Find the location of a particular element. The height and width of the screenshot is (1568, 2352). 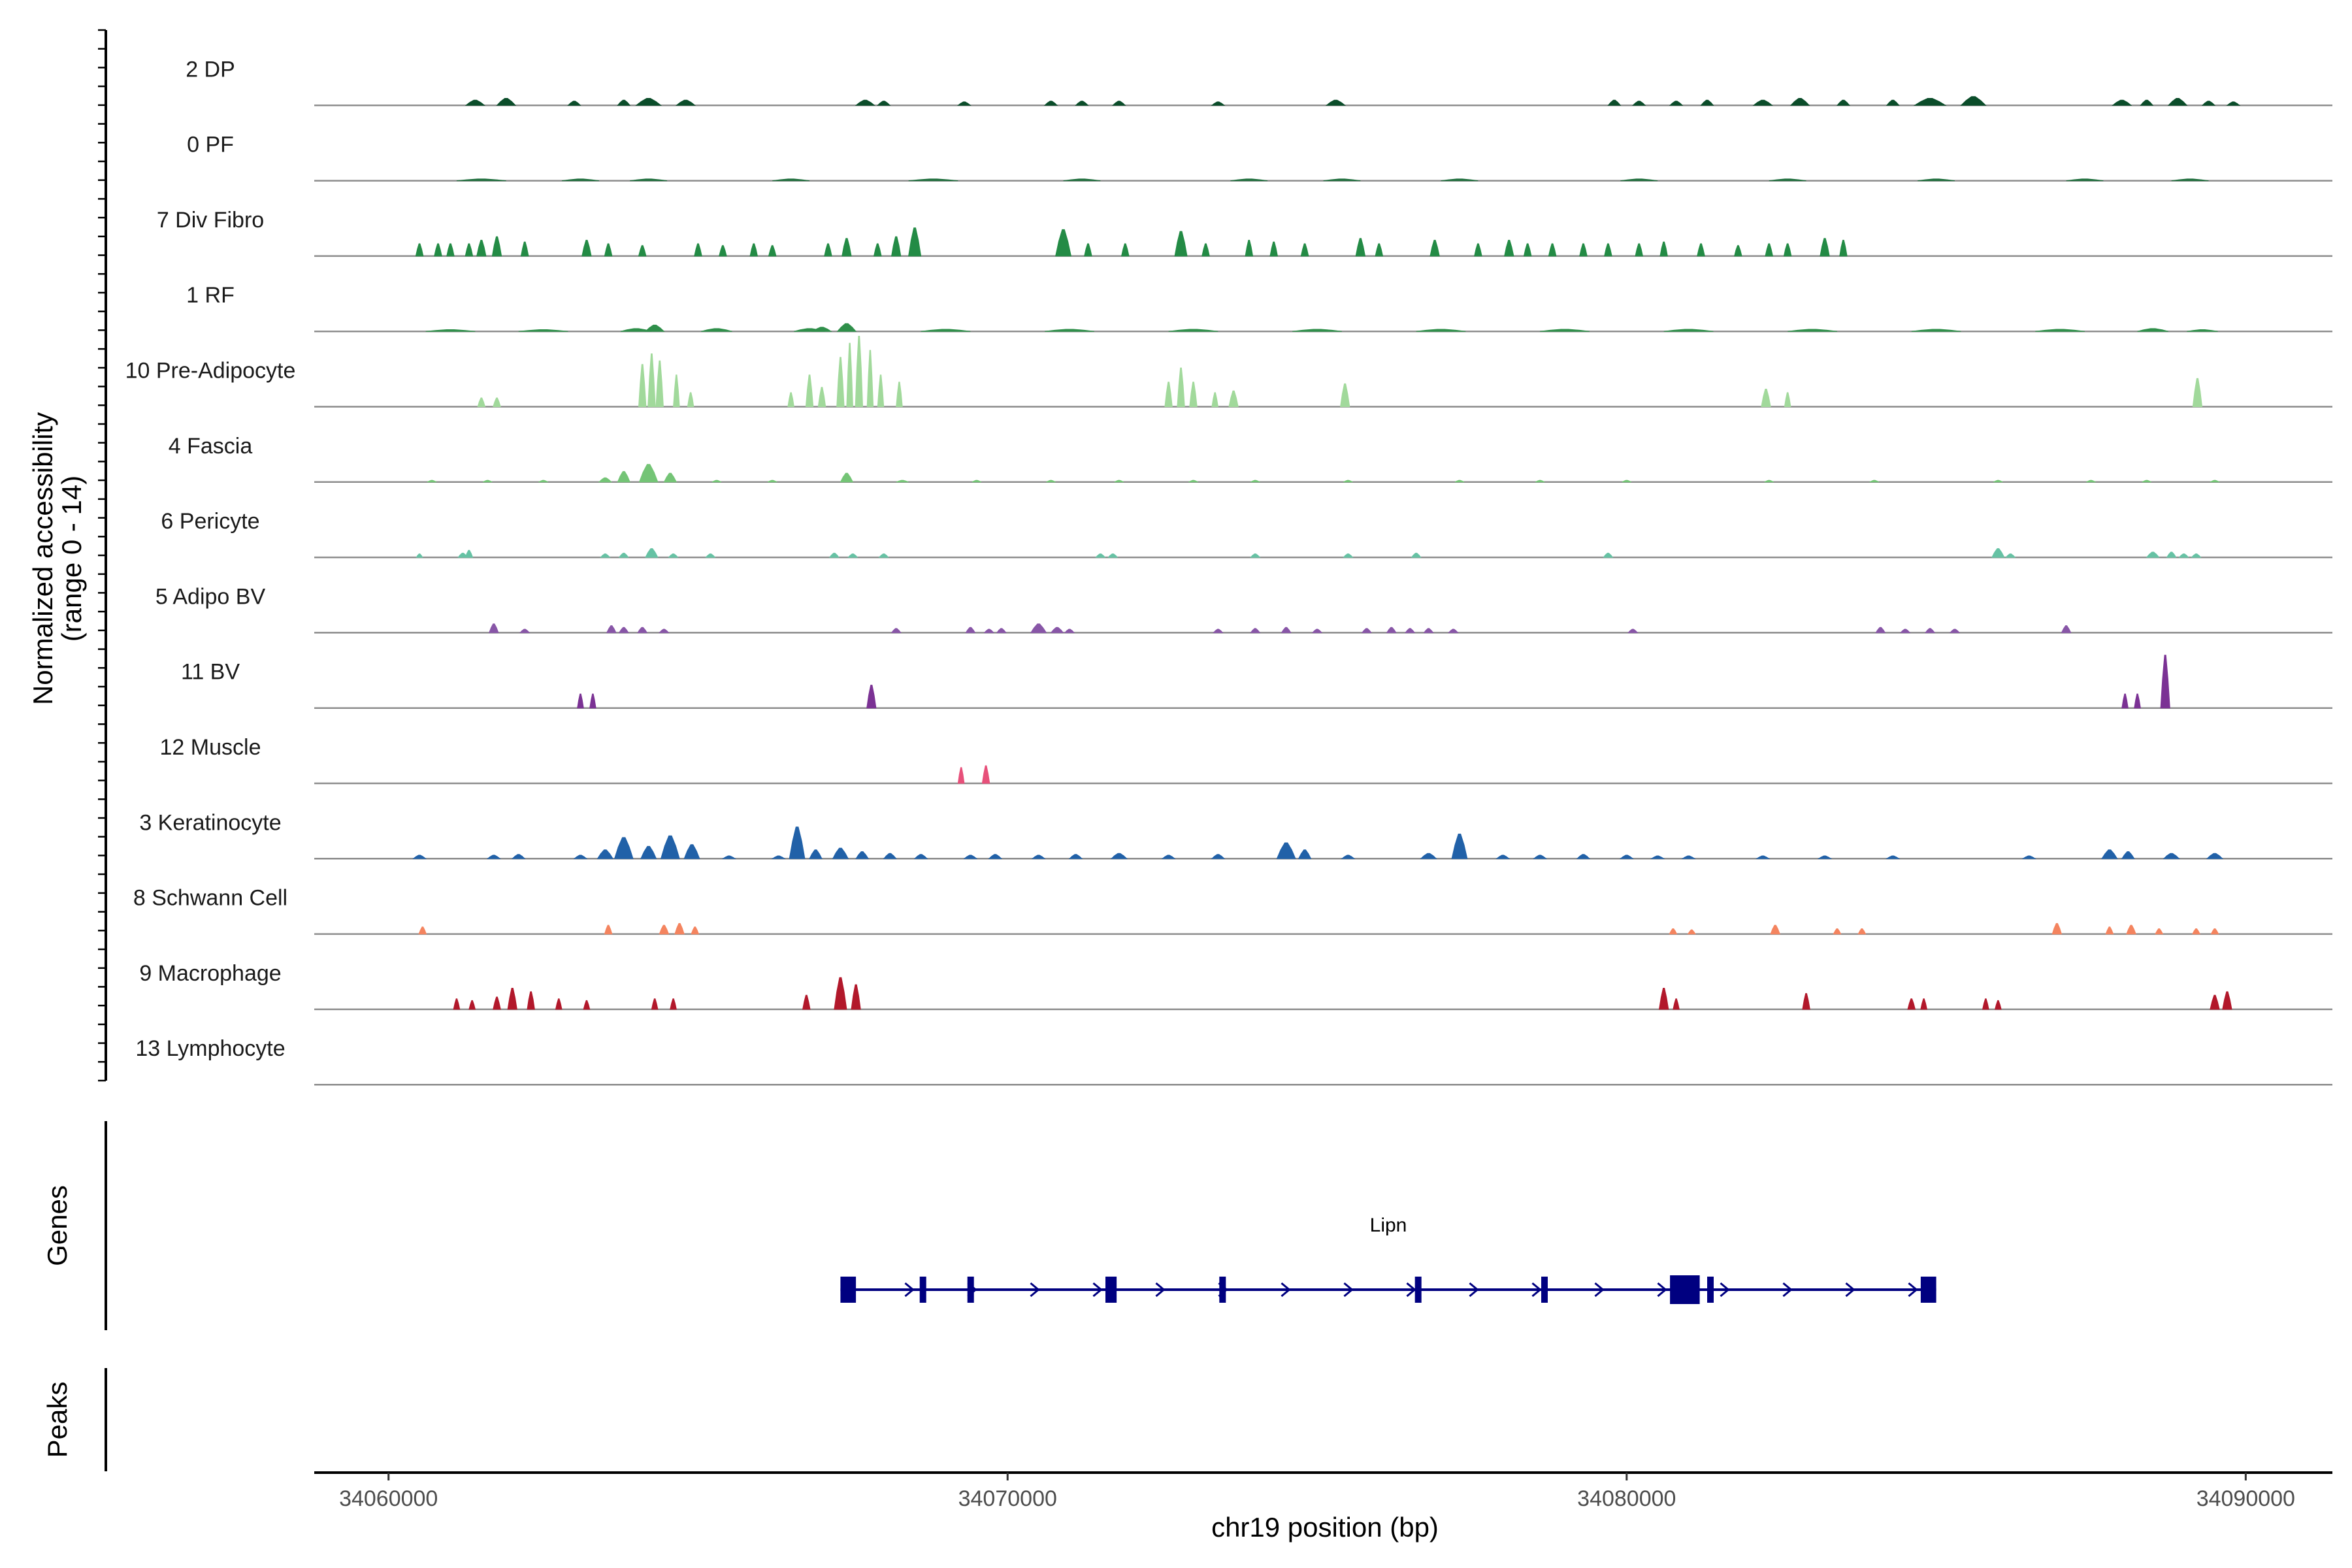

y-axis-ticks is located at coordinates (102, 555).